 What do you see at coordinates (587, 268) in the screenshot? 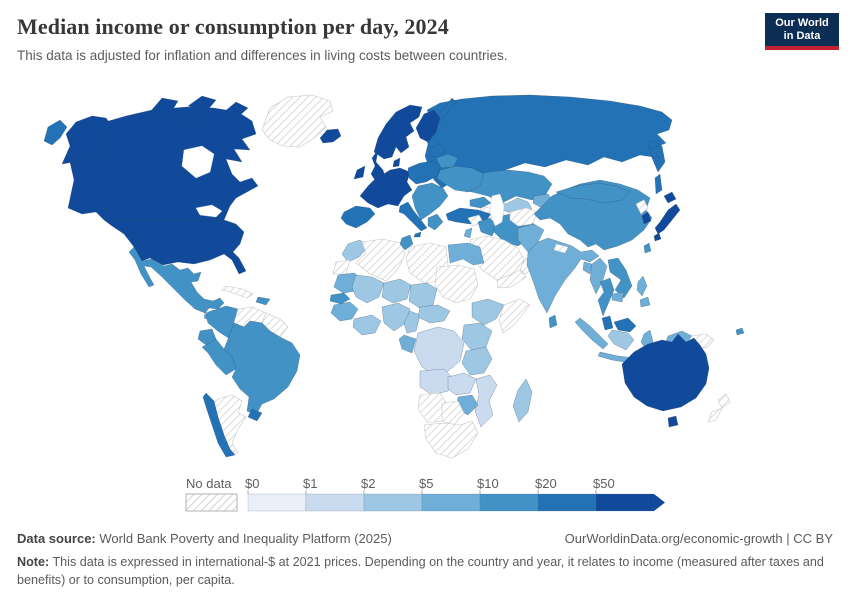
I see `country-bangladesh` at bounding box center [587, 268].